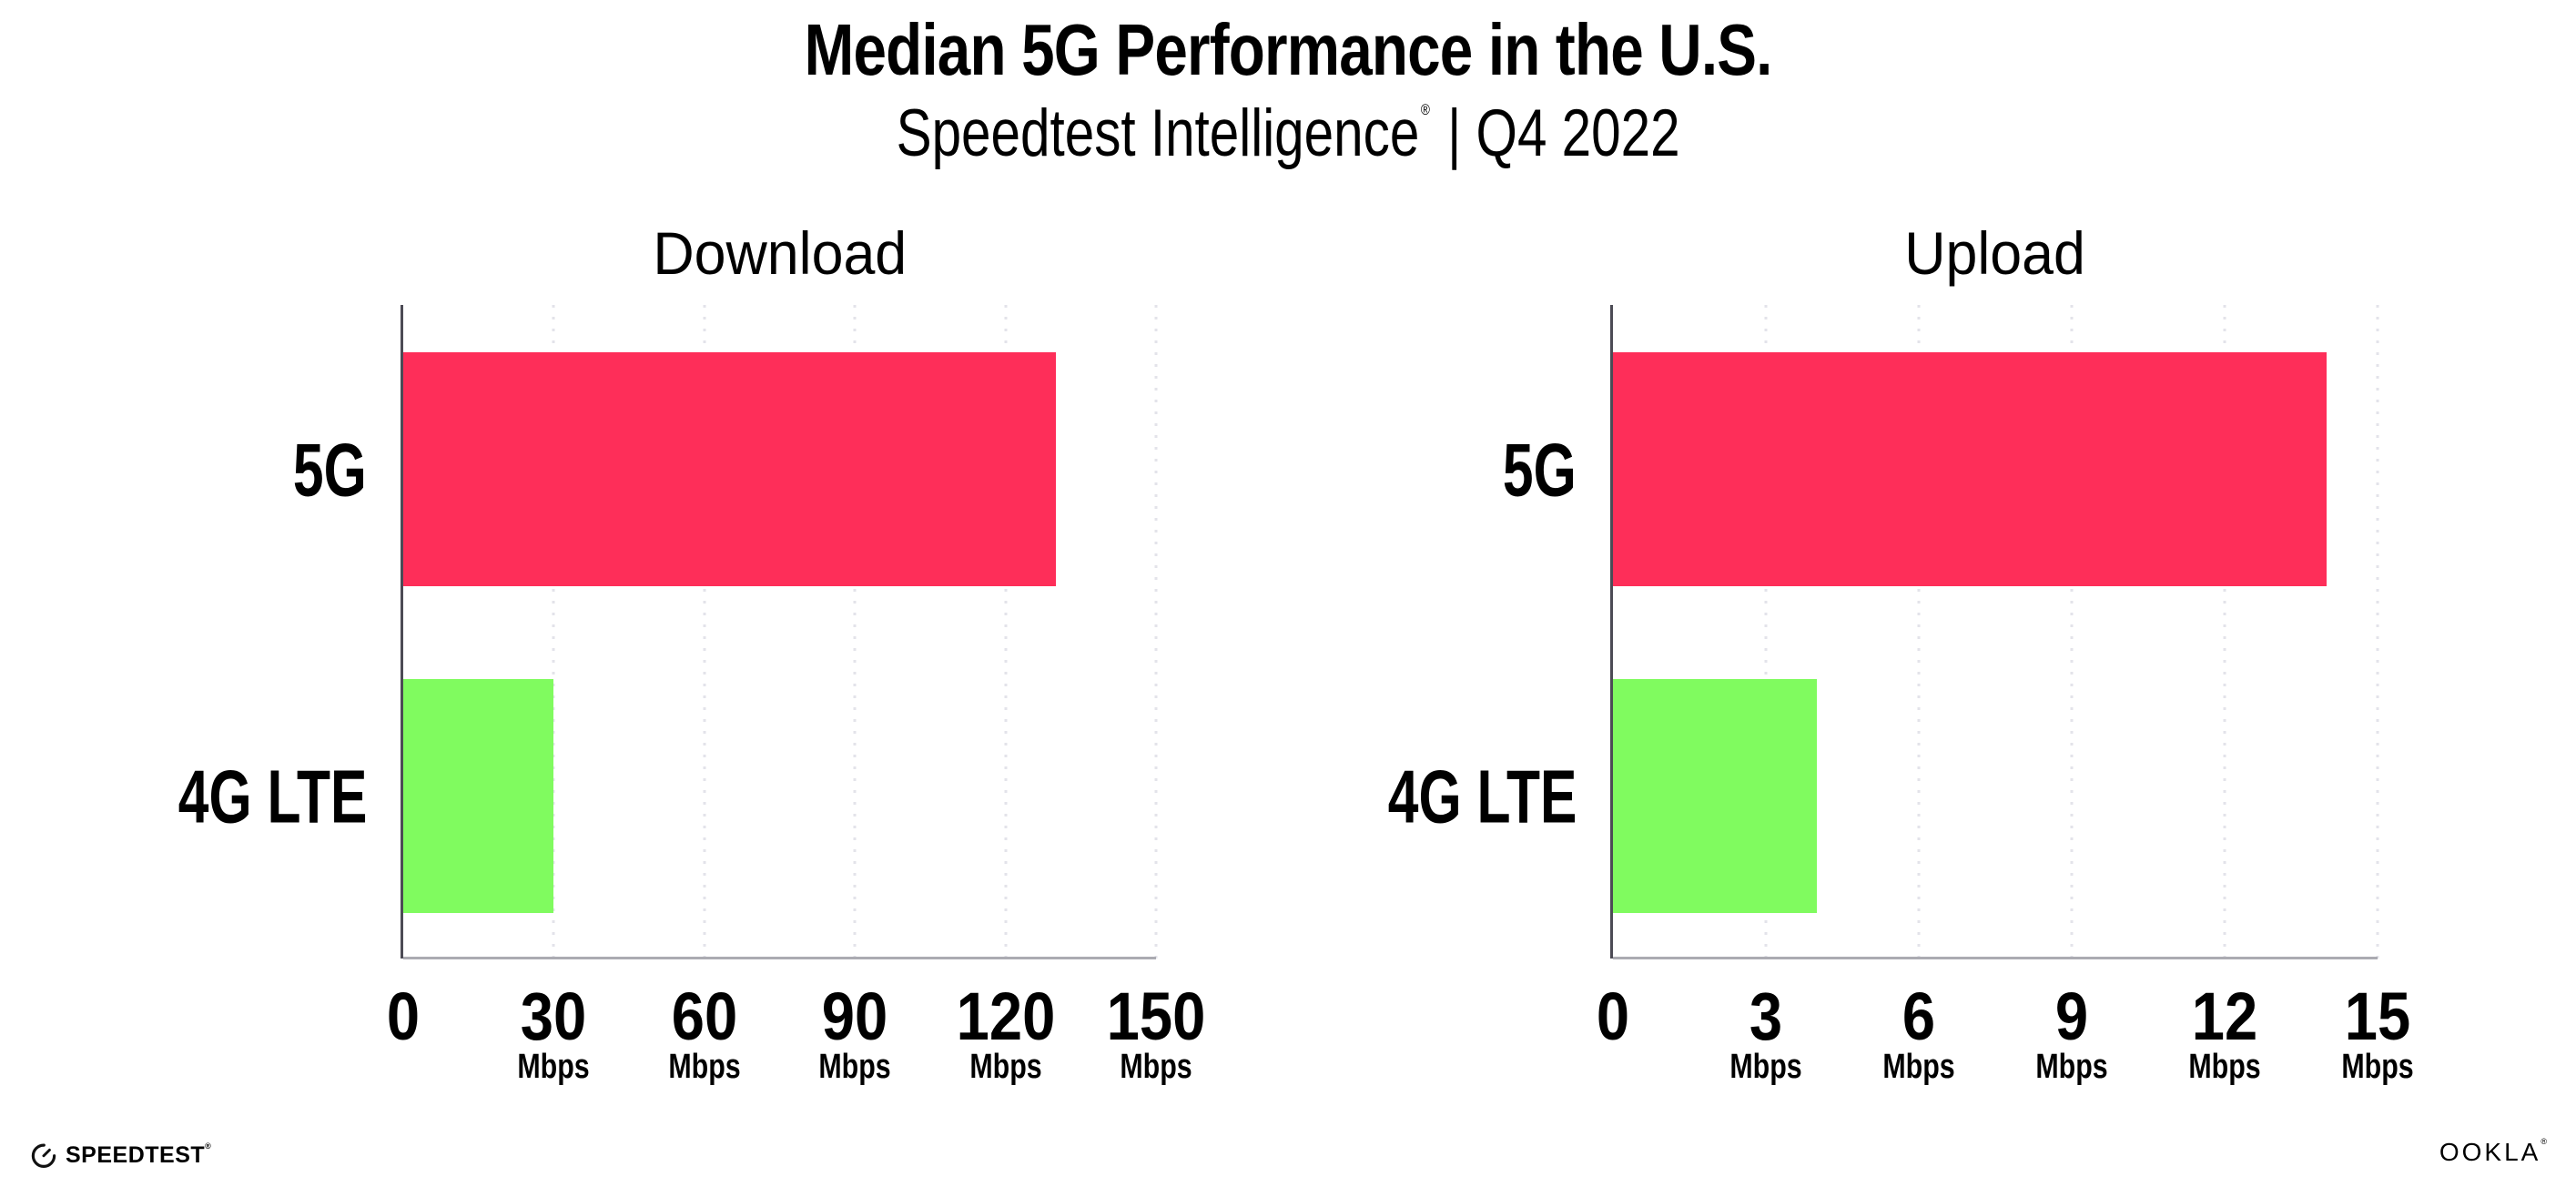 The height and width of the screenshot is (1197, 2576). I want to click on tick-unit-label-9: Mbps, so click(2071, 1067).